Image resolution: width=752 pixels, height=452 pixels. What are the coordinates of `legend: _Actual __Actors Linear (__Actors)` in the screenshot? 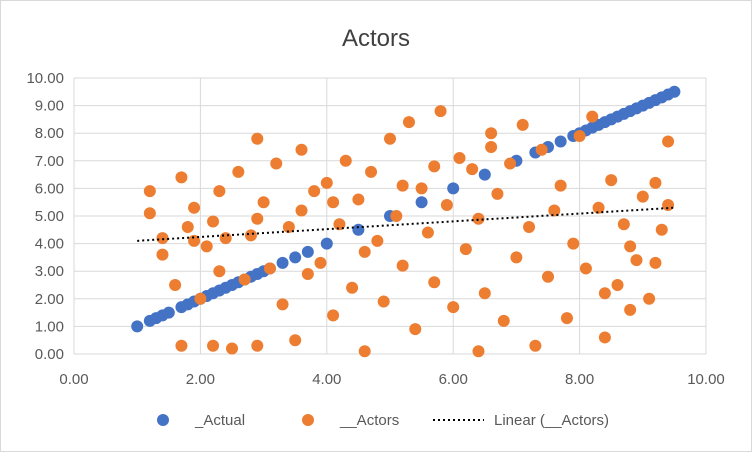 It's located at (383, 420).